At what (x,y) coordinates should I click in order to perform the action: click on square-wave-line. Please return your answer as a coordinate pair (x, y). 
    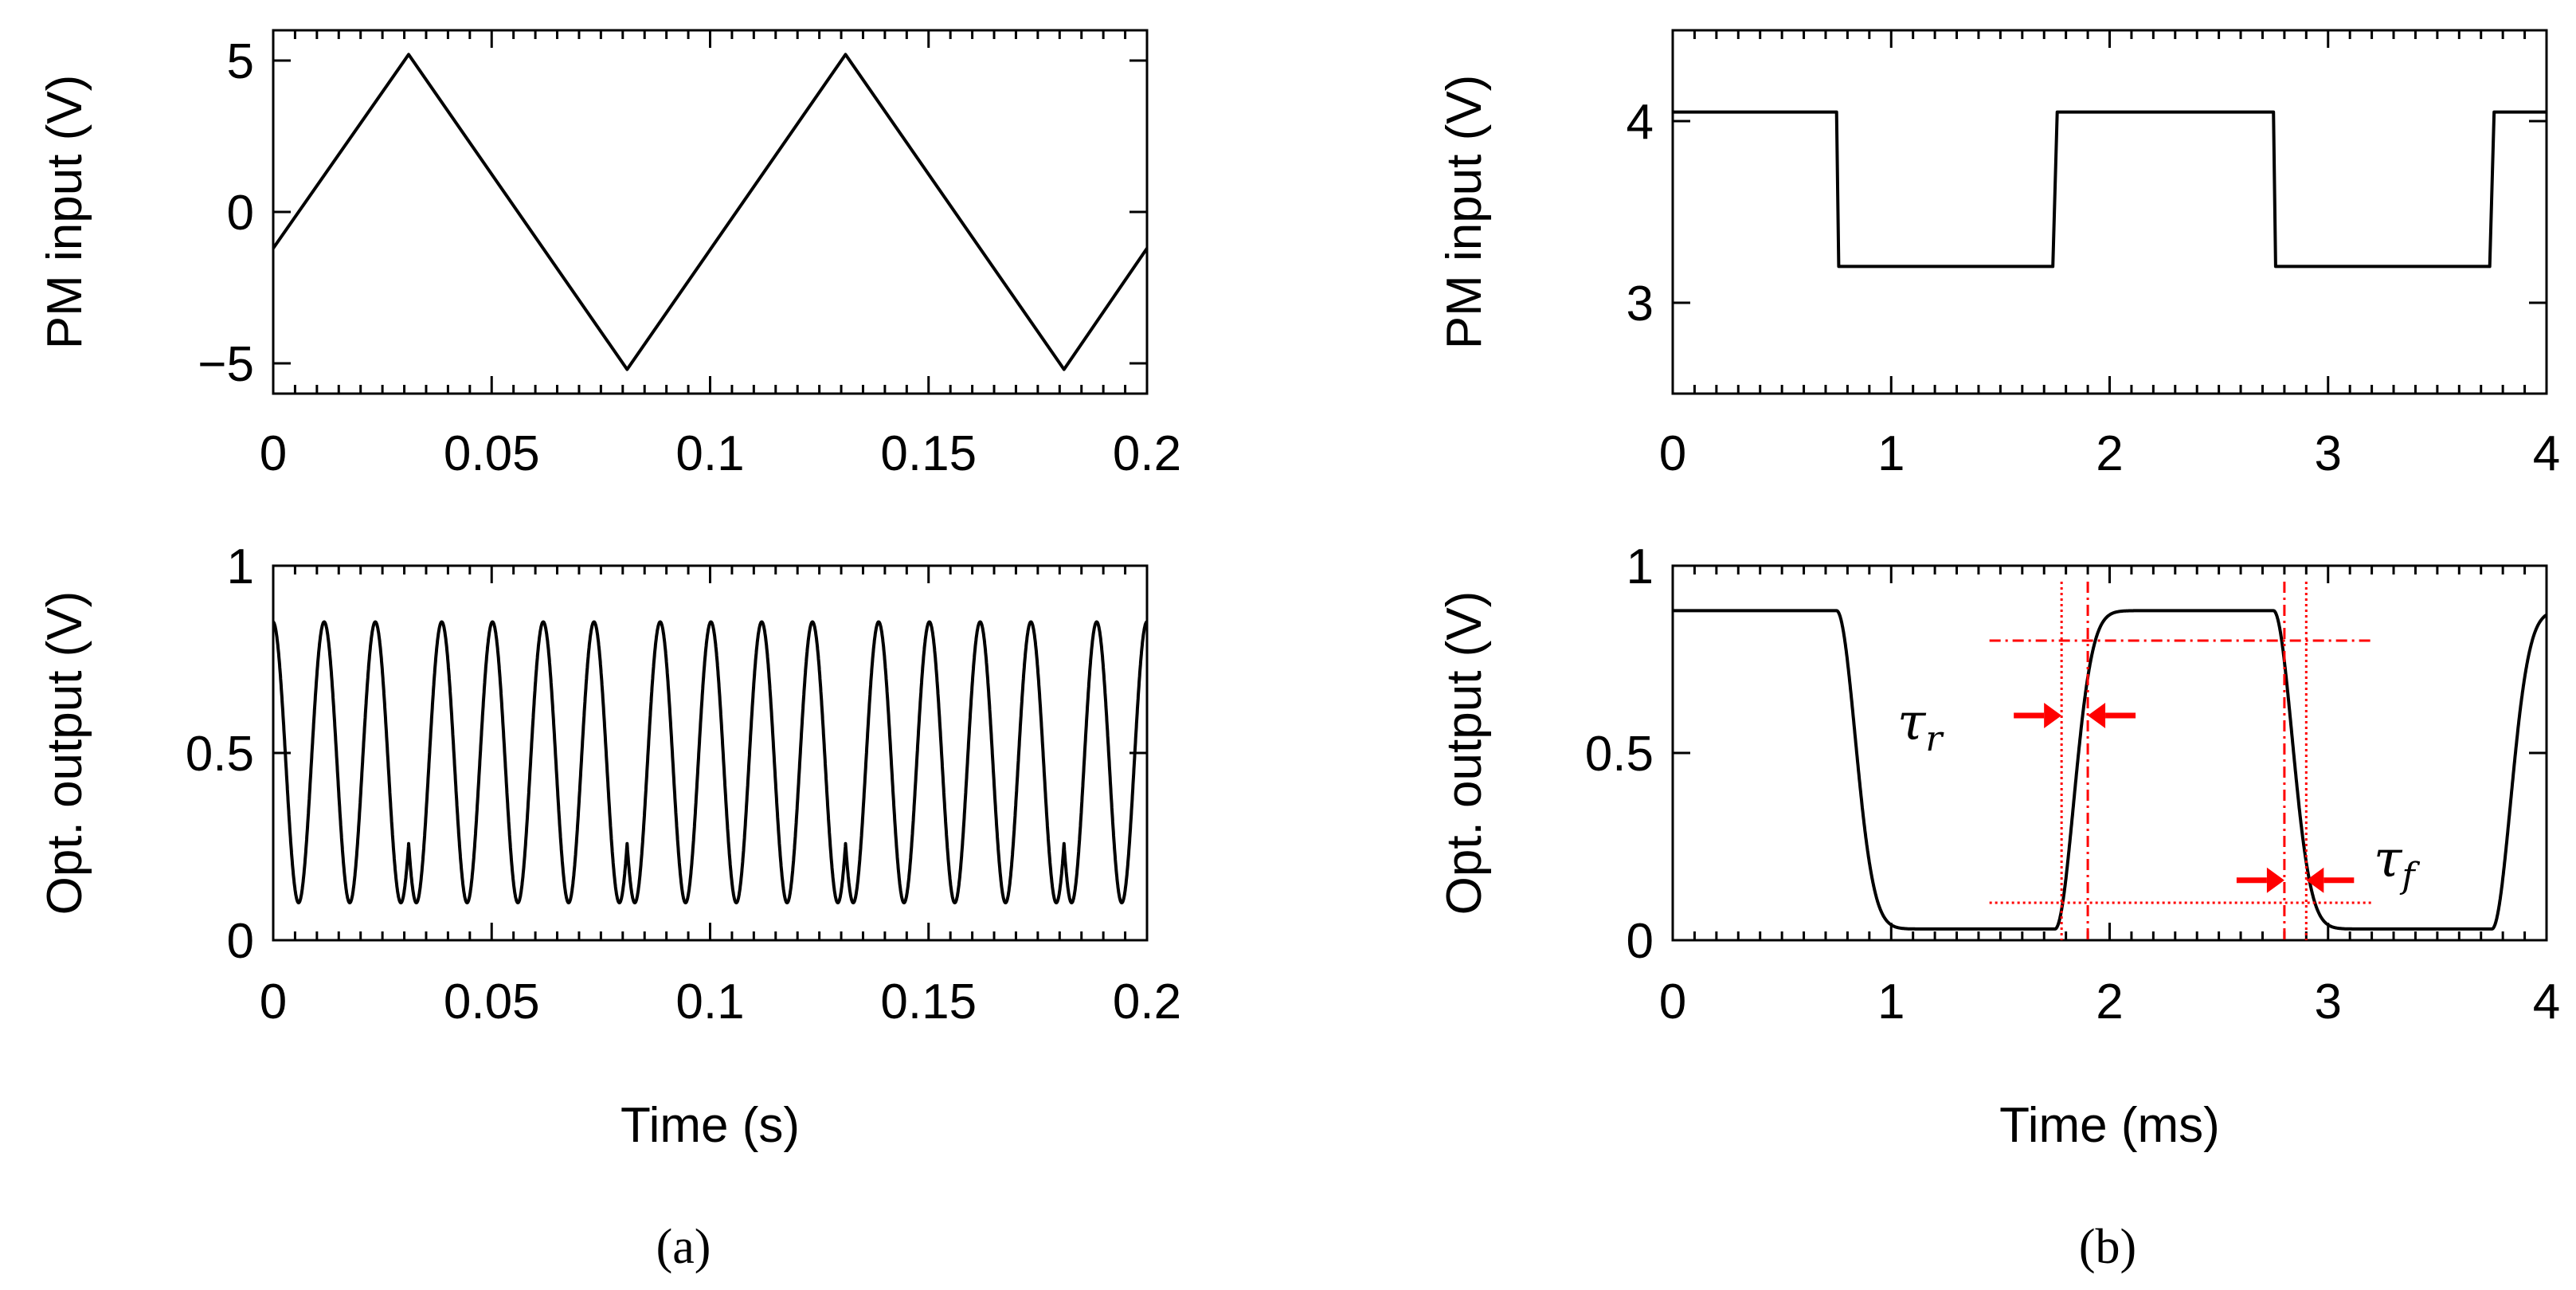
    Looking at the image, I should click on (2110, 189).